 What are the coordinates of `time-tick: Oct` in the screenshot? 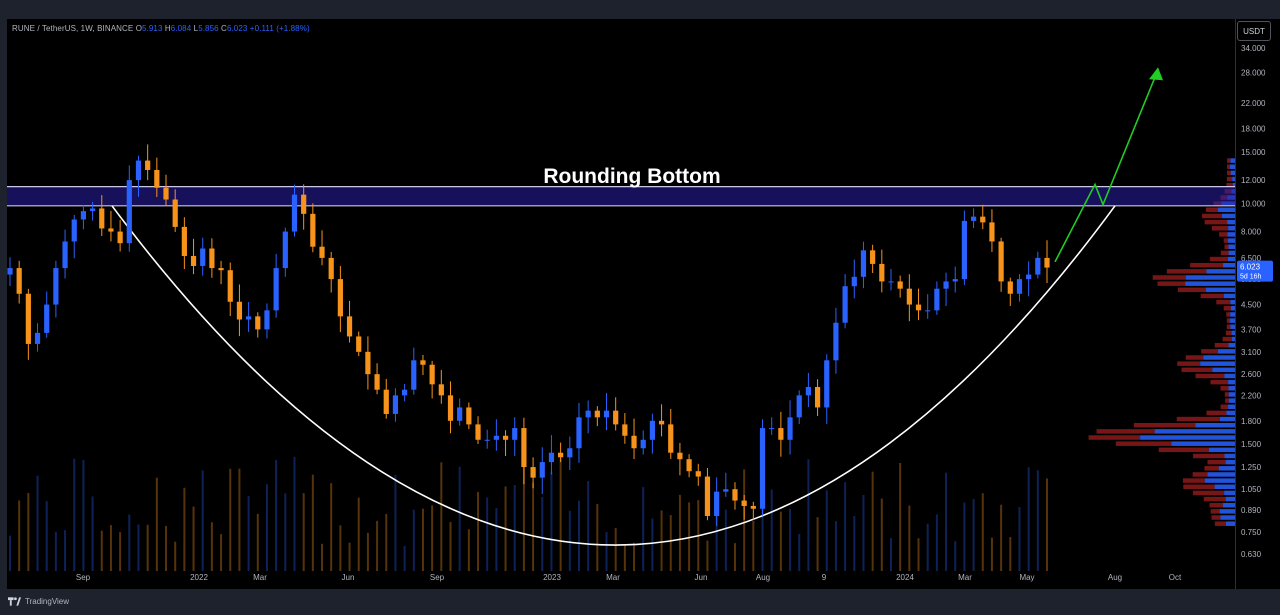 It's located at (1175, 577).